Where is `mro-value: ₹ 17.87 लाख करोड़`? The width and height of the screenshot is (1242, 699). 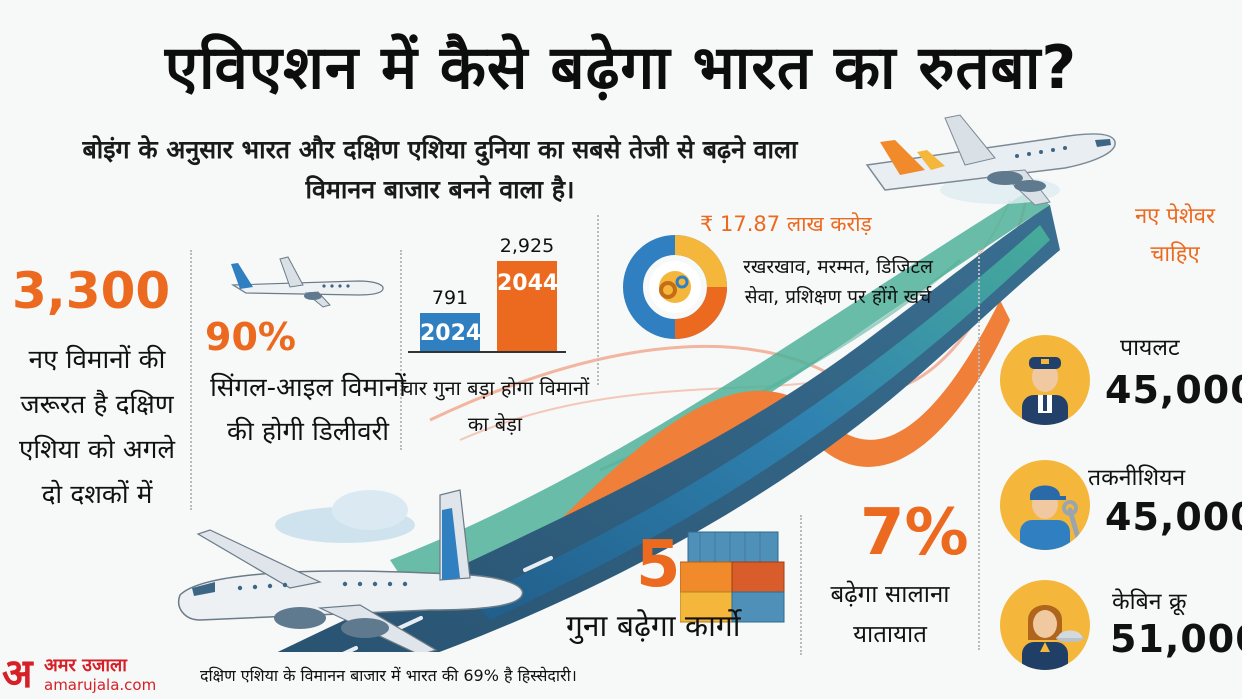 mro-value: ₹ 17.87 लाख करोड़ is located at coordinates (786, 224).